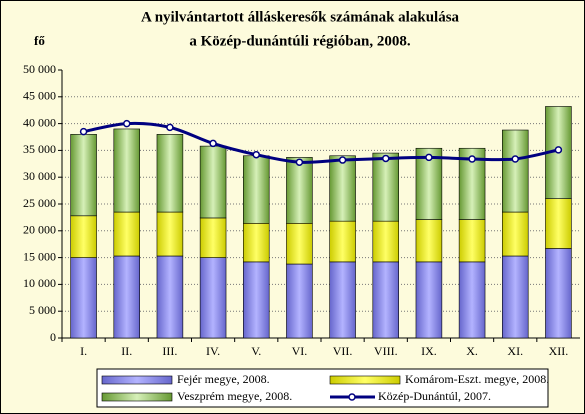  What do you see at coordinates (39, 40) in the screenshot?
I see `y-axis-label: fő` at bounding box center [39, 40].